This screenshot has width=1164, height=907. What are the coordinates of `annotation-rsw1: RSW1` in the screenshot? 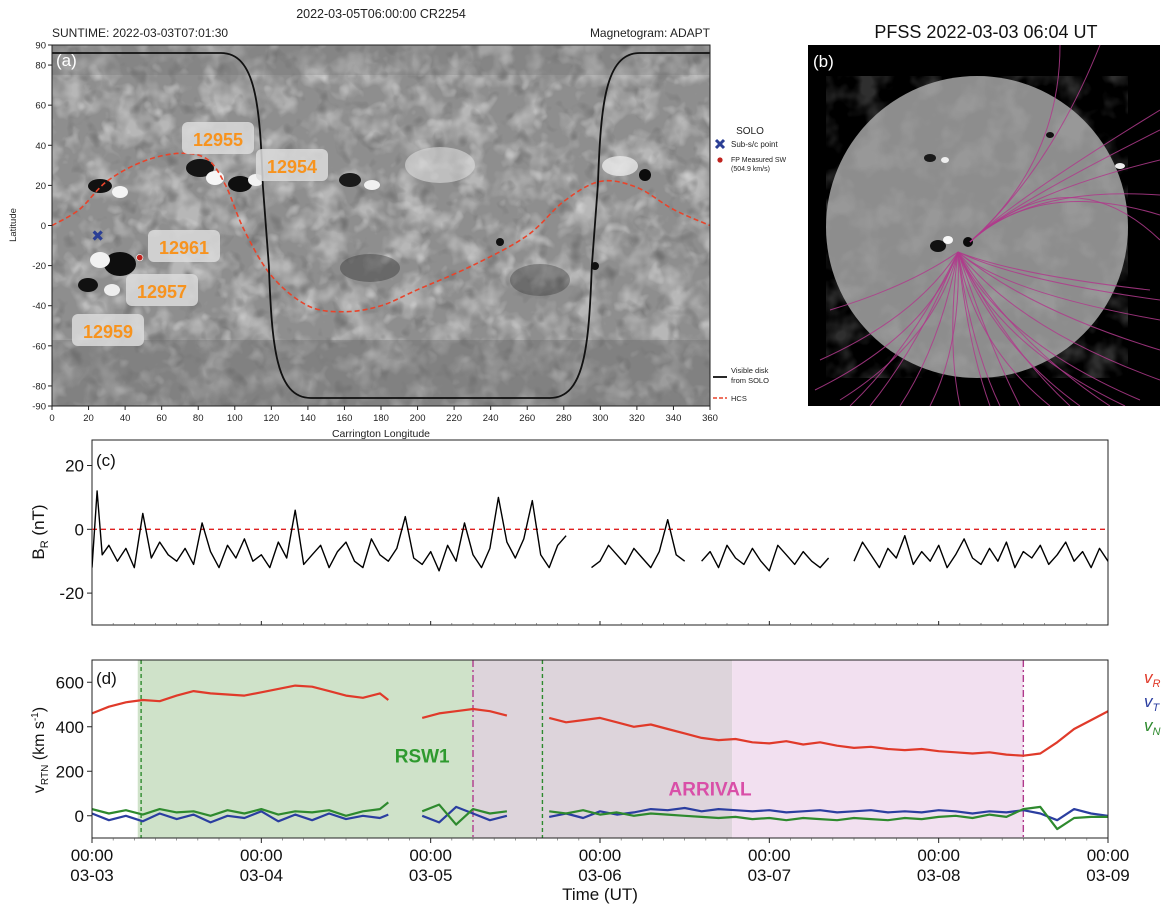 It's located at (422, 756).